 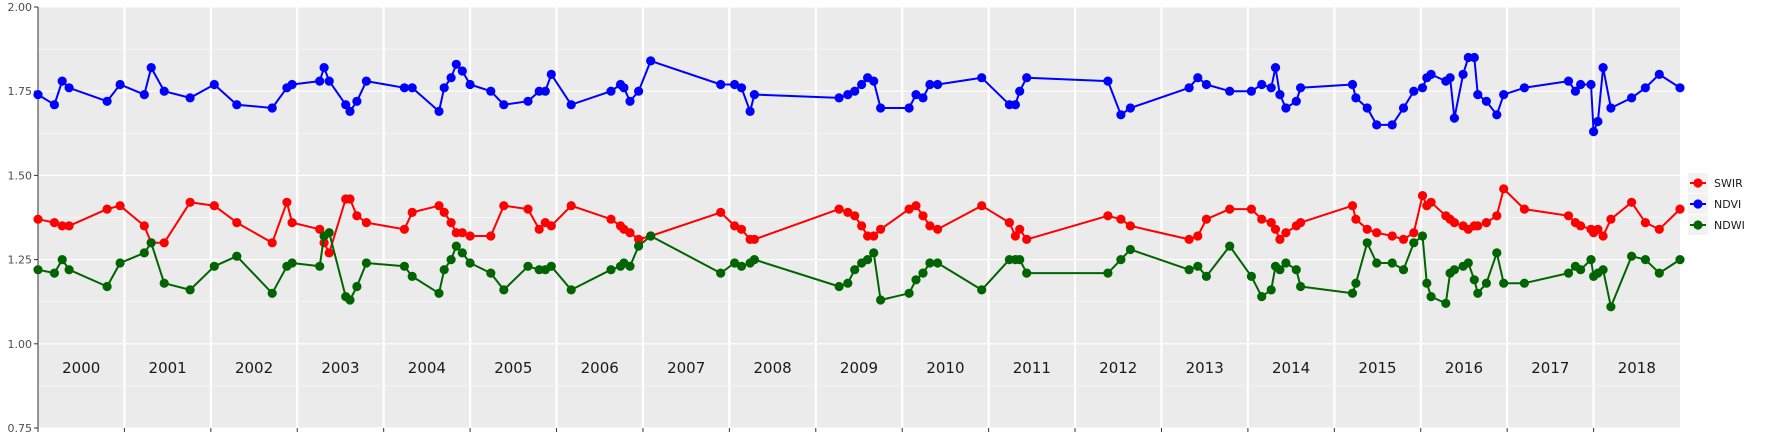 I want to click on year-label: 2005, so click(x=513, y=368).